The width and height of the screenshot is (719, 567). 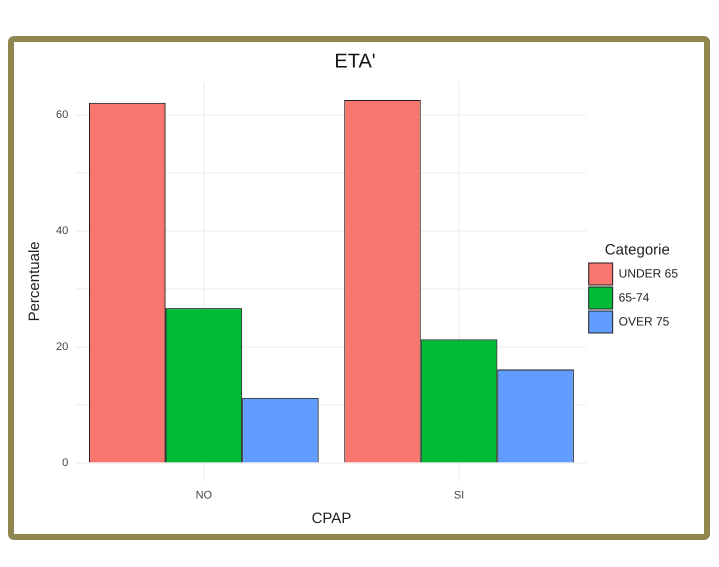 What do you see at coordinates (62, 346) in the screenshot?
I see `y-tick-label: 20` at bounding box center [62, 346].